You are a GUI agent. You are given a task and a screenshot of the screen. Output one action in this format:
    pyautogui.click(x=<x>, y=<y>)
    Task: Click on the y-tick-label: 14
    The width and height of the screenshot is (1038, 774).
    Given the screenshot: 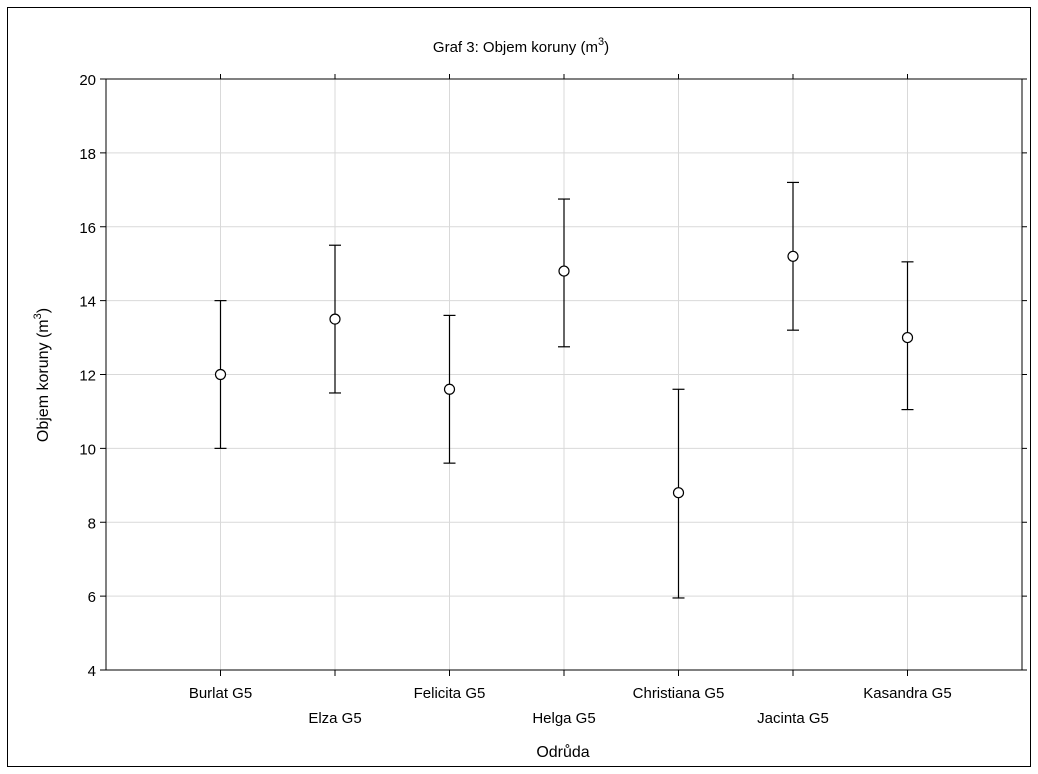 What is the action you would take?
    pyautogui.click(x=87, y=302)
    